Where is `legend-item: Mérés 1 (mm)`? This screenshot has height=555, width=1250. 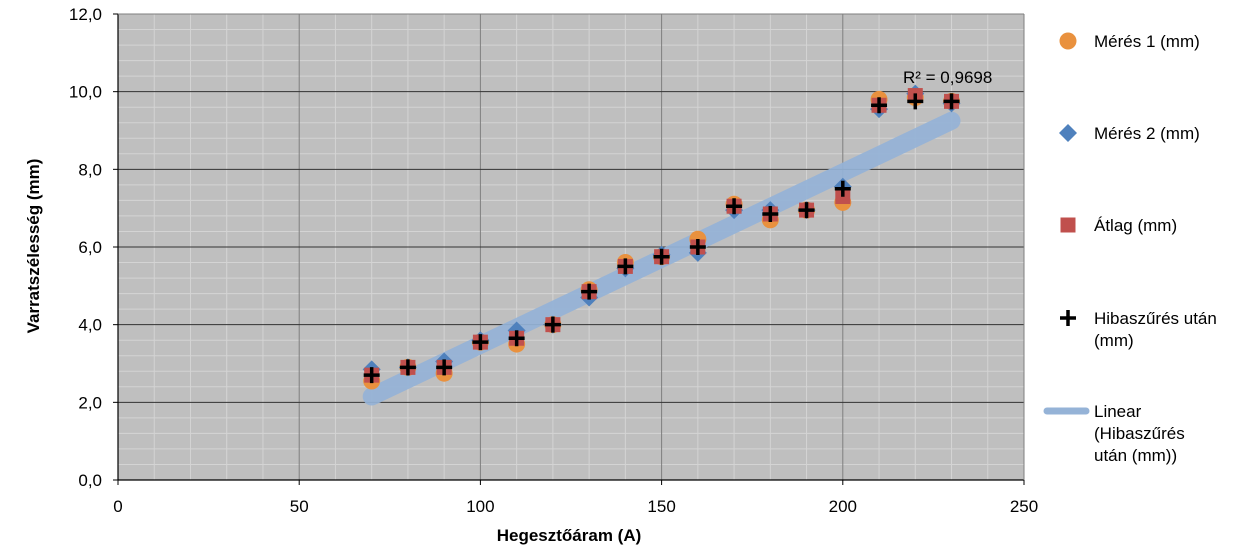 legend-item: Mérés 1 (mm) is located at coordinates (1129, 41).